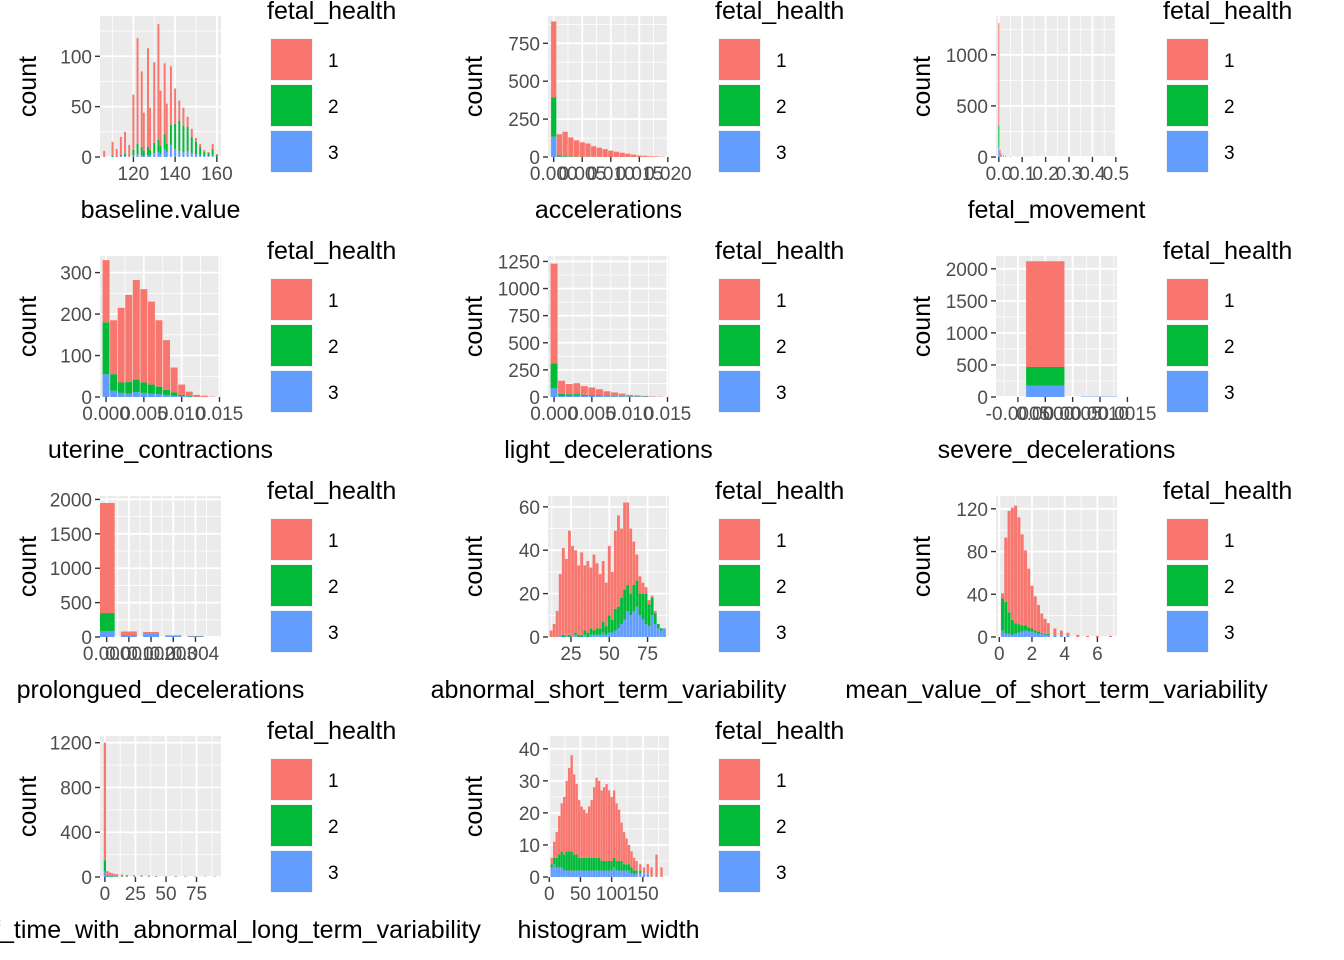 Image resolution: width=1344 pixels, height=960 pixels. Describe the element at coordinates (1022, 174) in the screenshot. I see `x-tick-label: 0.1` at that location.